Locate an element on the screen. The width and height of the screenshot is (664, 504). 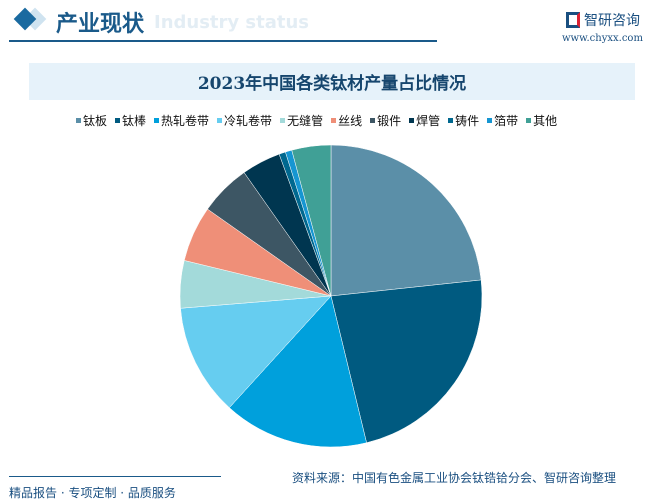
pie-slice-热轧卷带 is located at coordinates (298, 371).